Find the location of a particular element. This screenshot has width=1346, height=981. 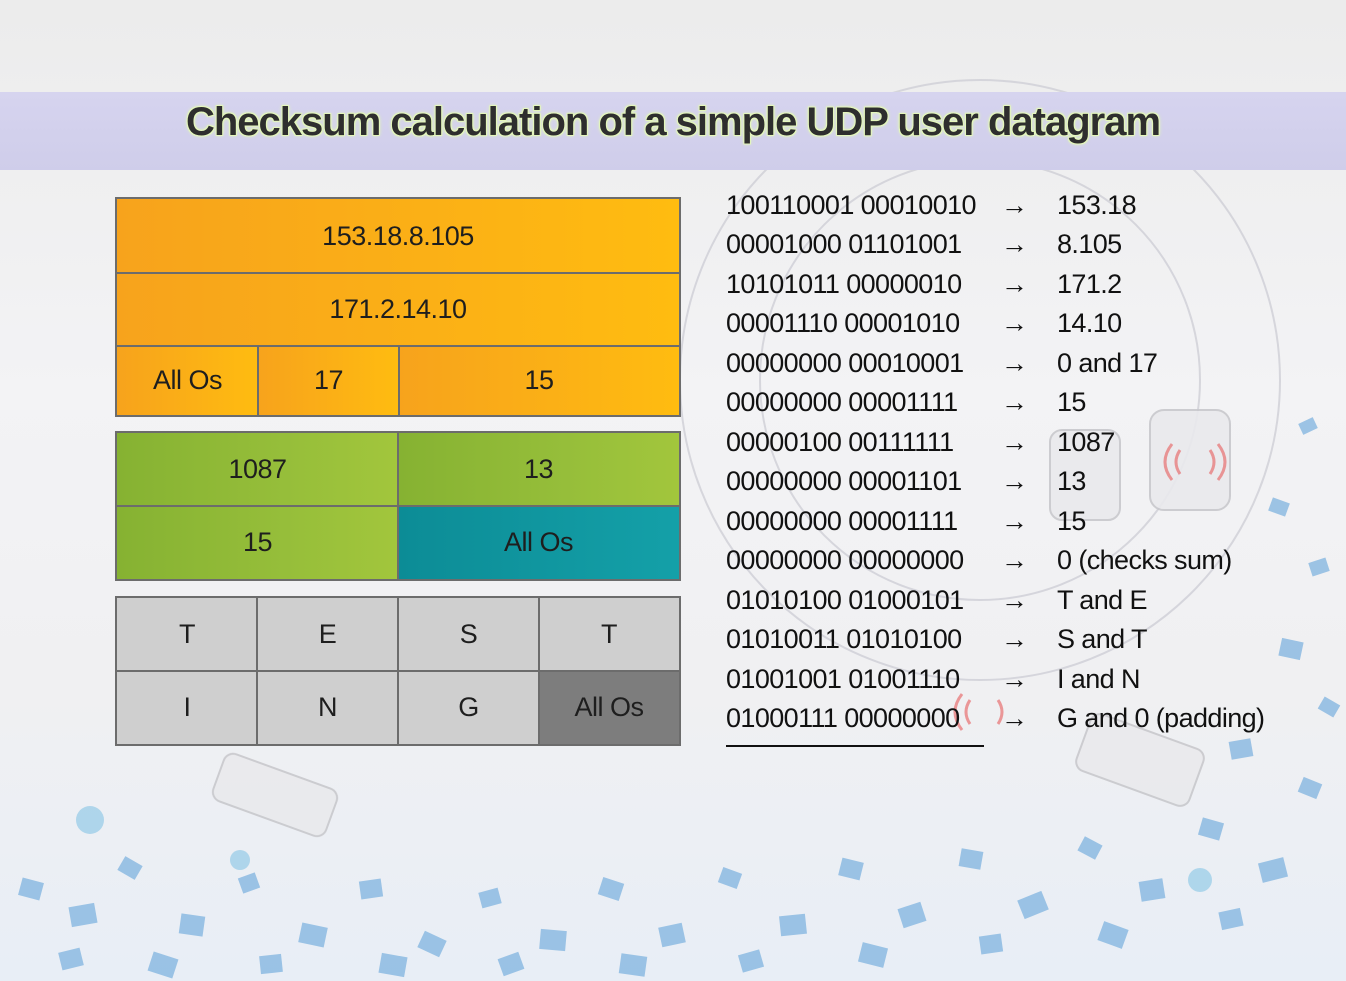

data-cell: E is located at coordinates (327, 634).